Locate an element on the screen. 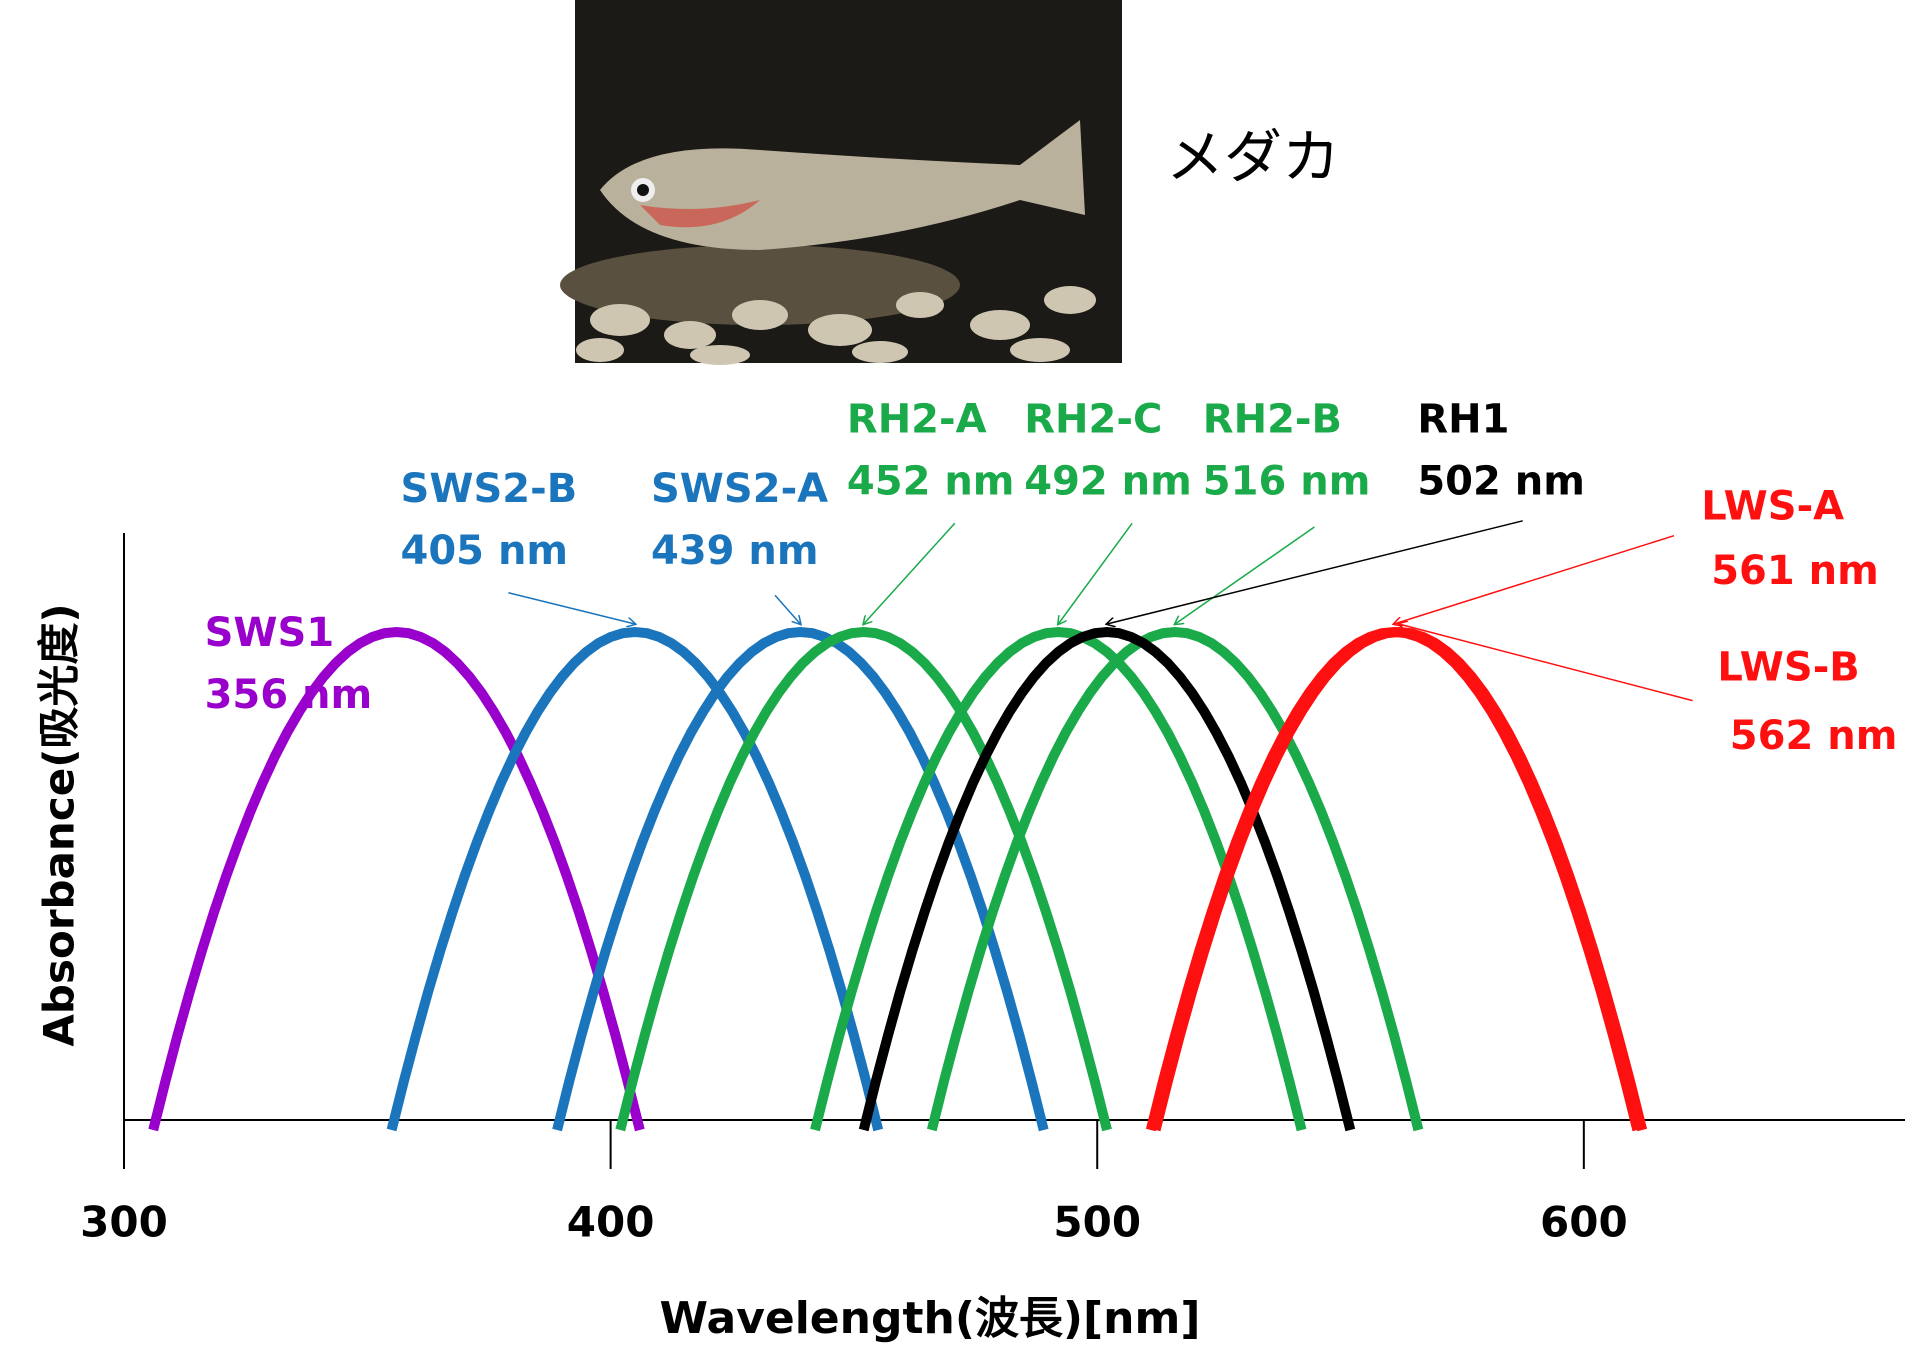 The image size is (1920, 1365). peak-label: 356 nm is located at coordinates (289, 695).